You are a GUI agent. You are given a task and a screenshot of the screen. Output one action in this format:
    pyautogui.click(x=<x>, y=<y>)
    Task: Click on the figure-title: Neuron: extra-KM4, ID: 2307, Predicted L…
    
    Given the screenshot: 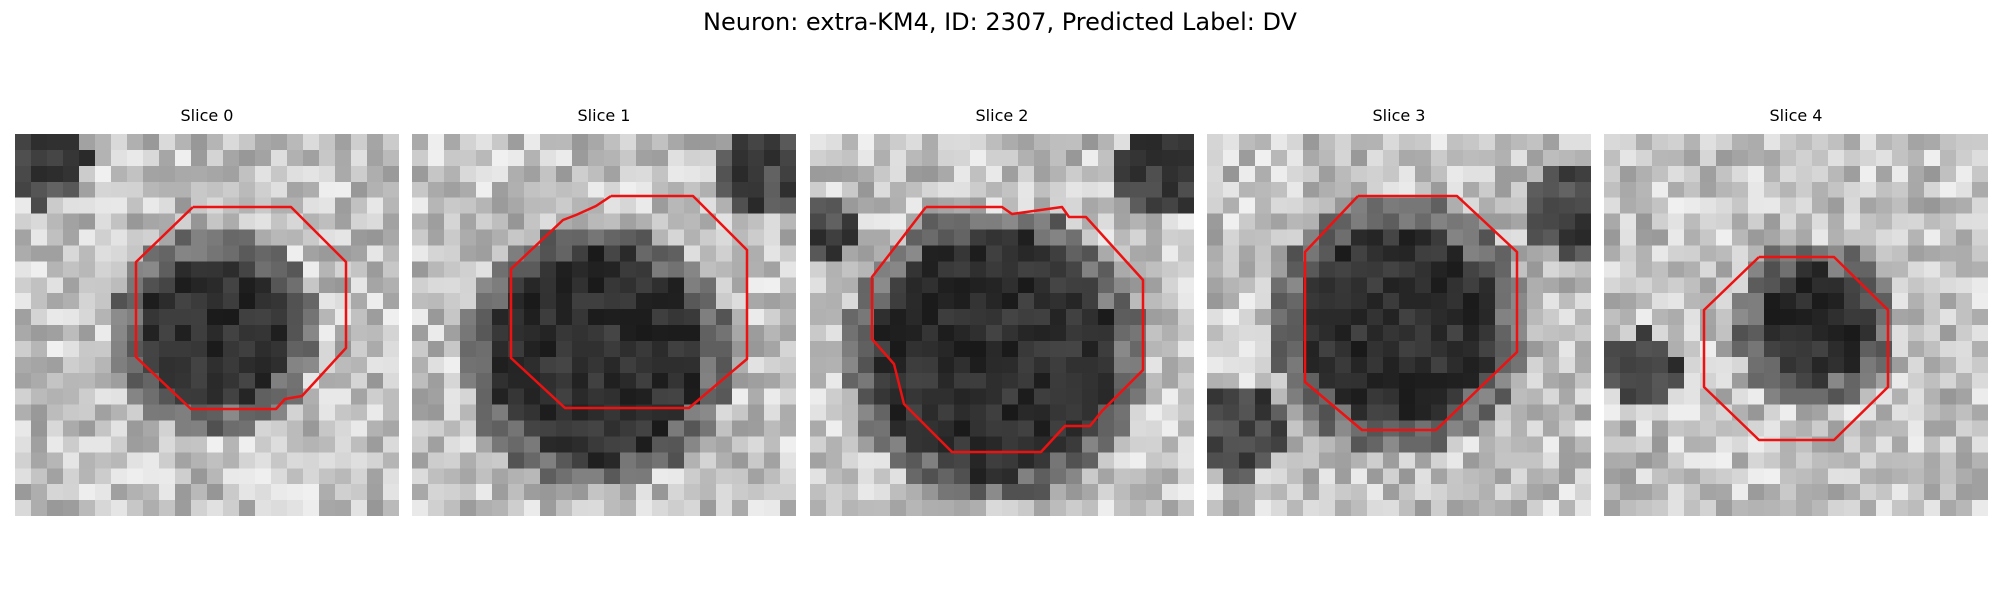 What is the action you would take?
    pyautogui.click(x=1000, y=22)
    